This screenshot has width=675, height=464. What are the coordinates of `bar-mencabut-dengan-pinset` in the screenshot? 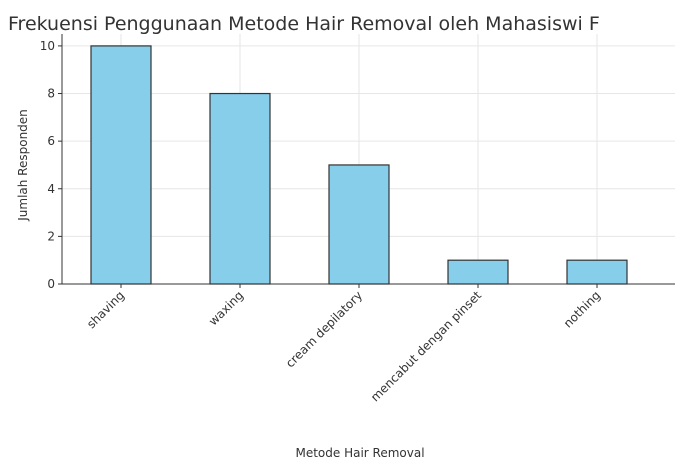 It's located at (478, 272).